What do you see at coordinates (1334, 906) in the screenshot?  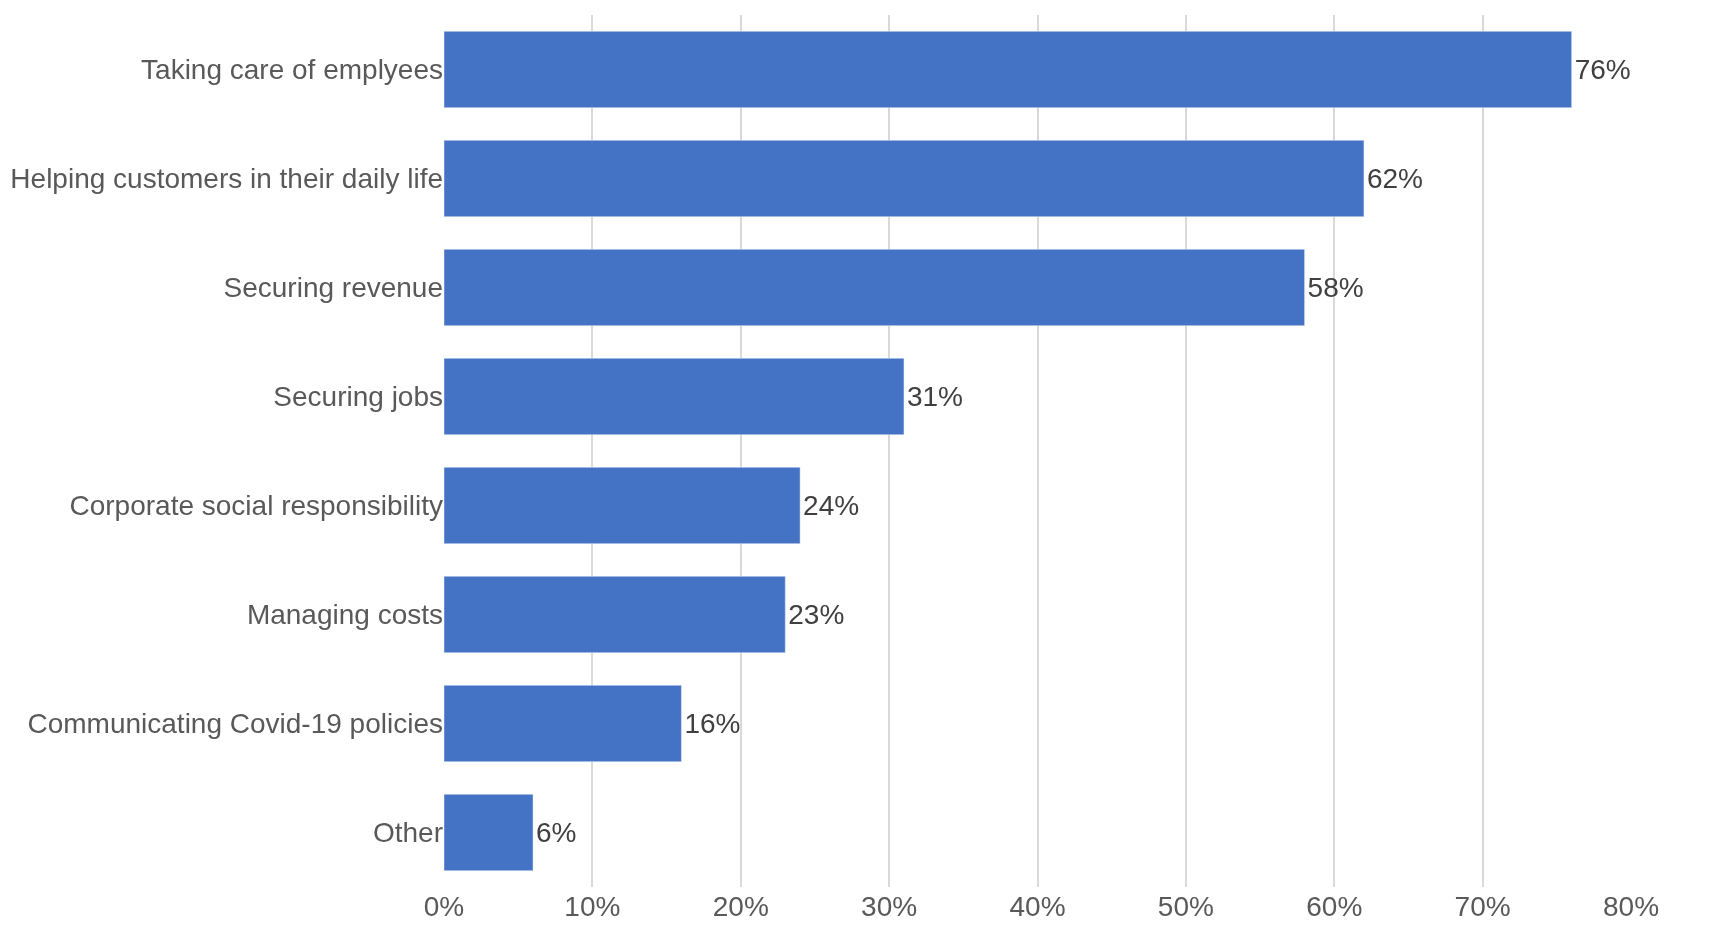 I see `x-tick-label: 60%` at bounding box center [1334, 906].